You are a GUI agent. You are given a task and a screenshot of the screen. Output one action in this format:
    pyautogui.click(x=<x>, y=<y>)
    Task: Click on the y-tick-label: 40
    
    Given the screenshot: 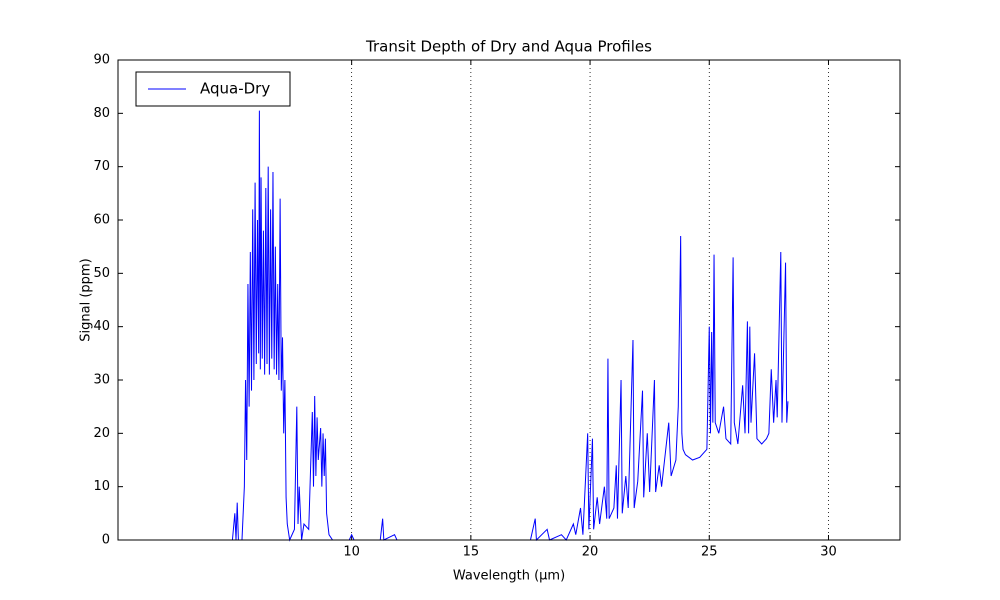 What is the action you would take?
    pyautogui.click(x=101, y=326)
    